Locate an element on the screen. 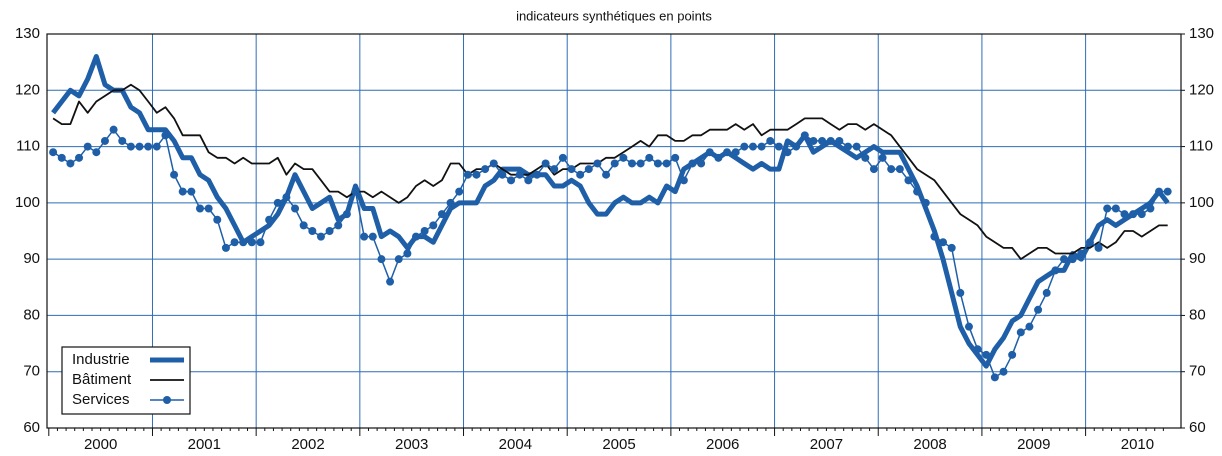 The width and height of the screenshot is (1222, 456). y2-tick-label: 80 is located at coordinates (1197, 314).